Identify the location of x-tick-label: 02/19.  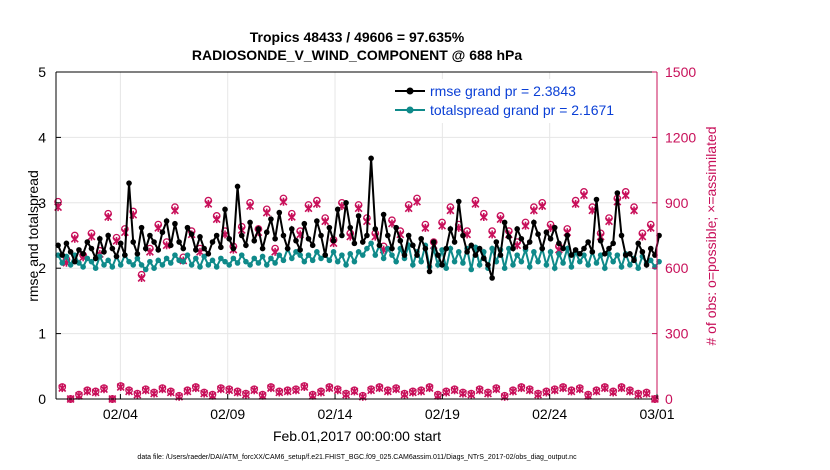
(442, 414).